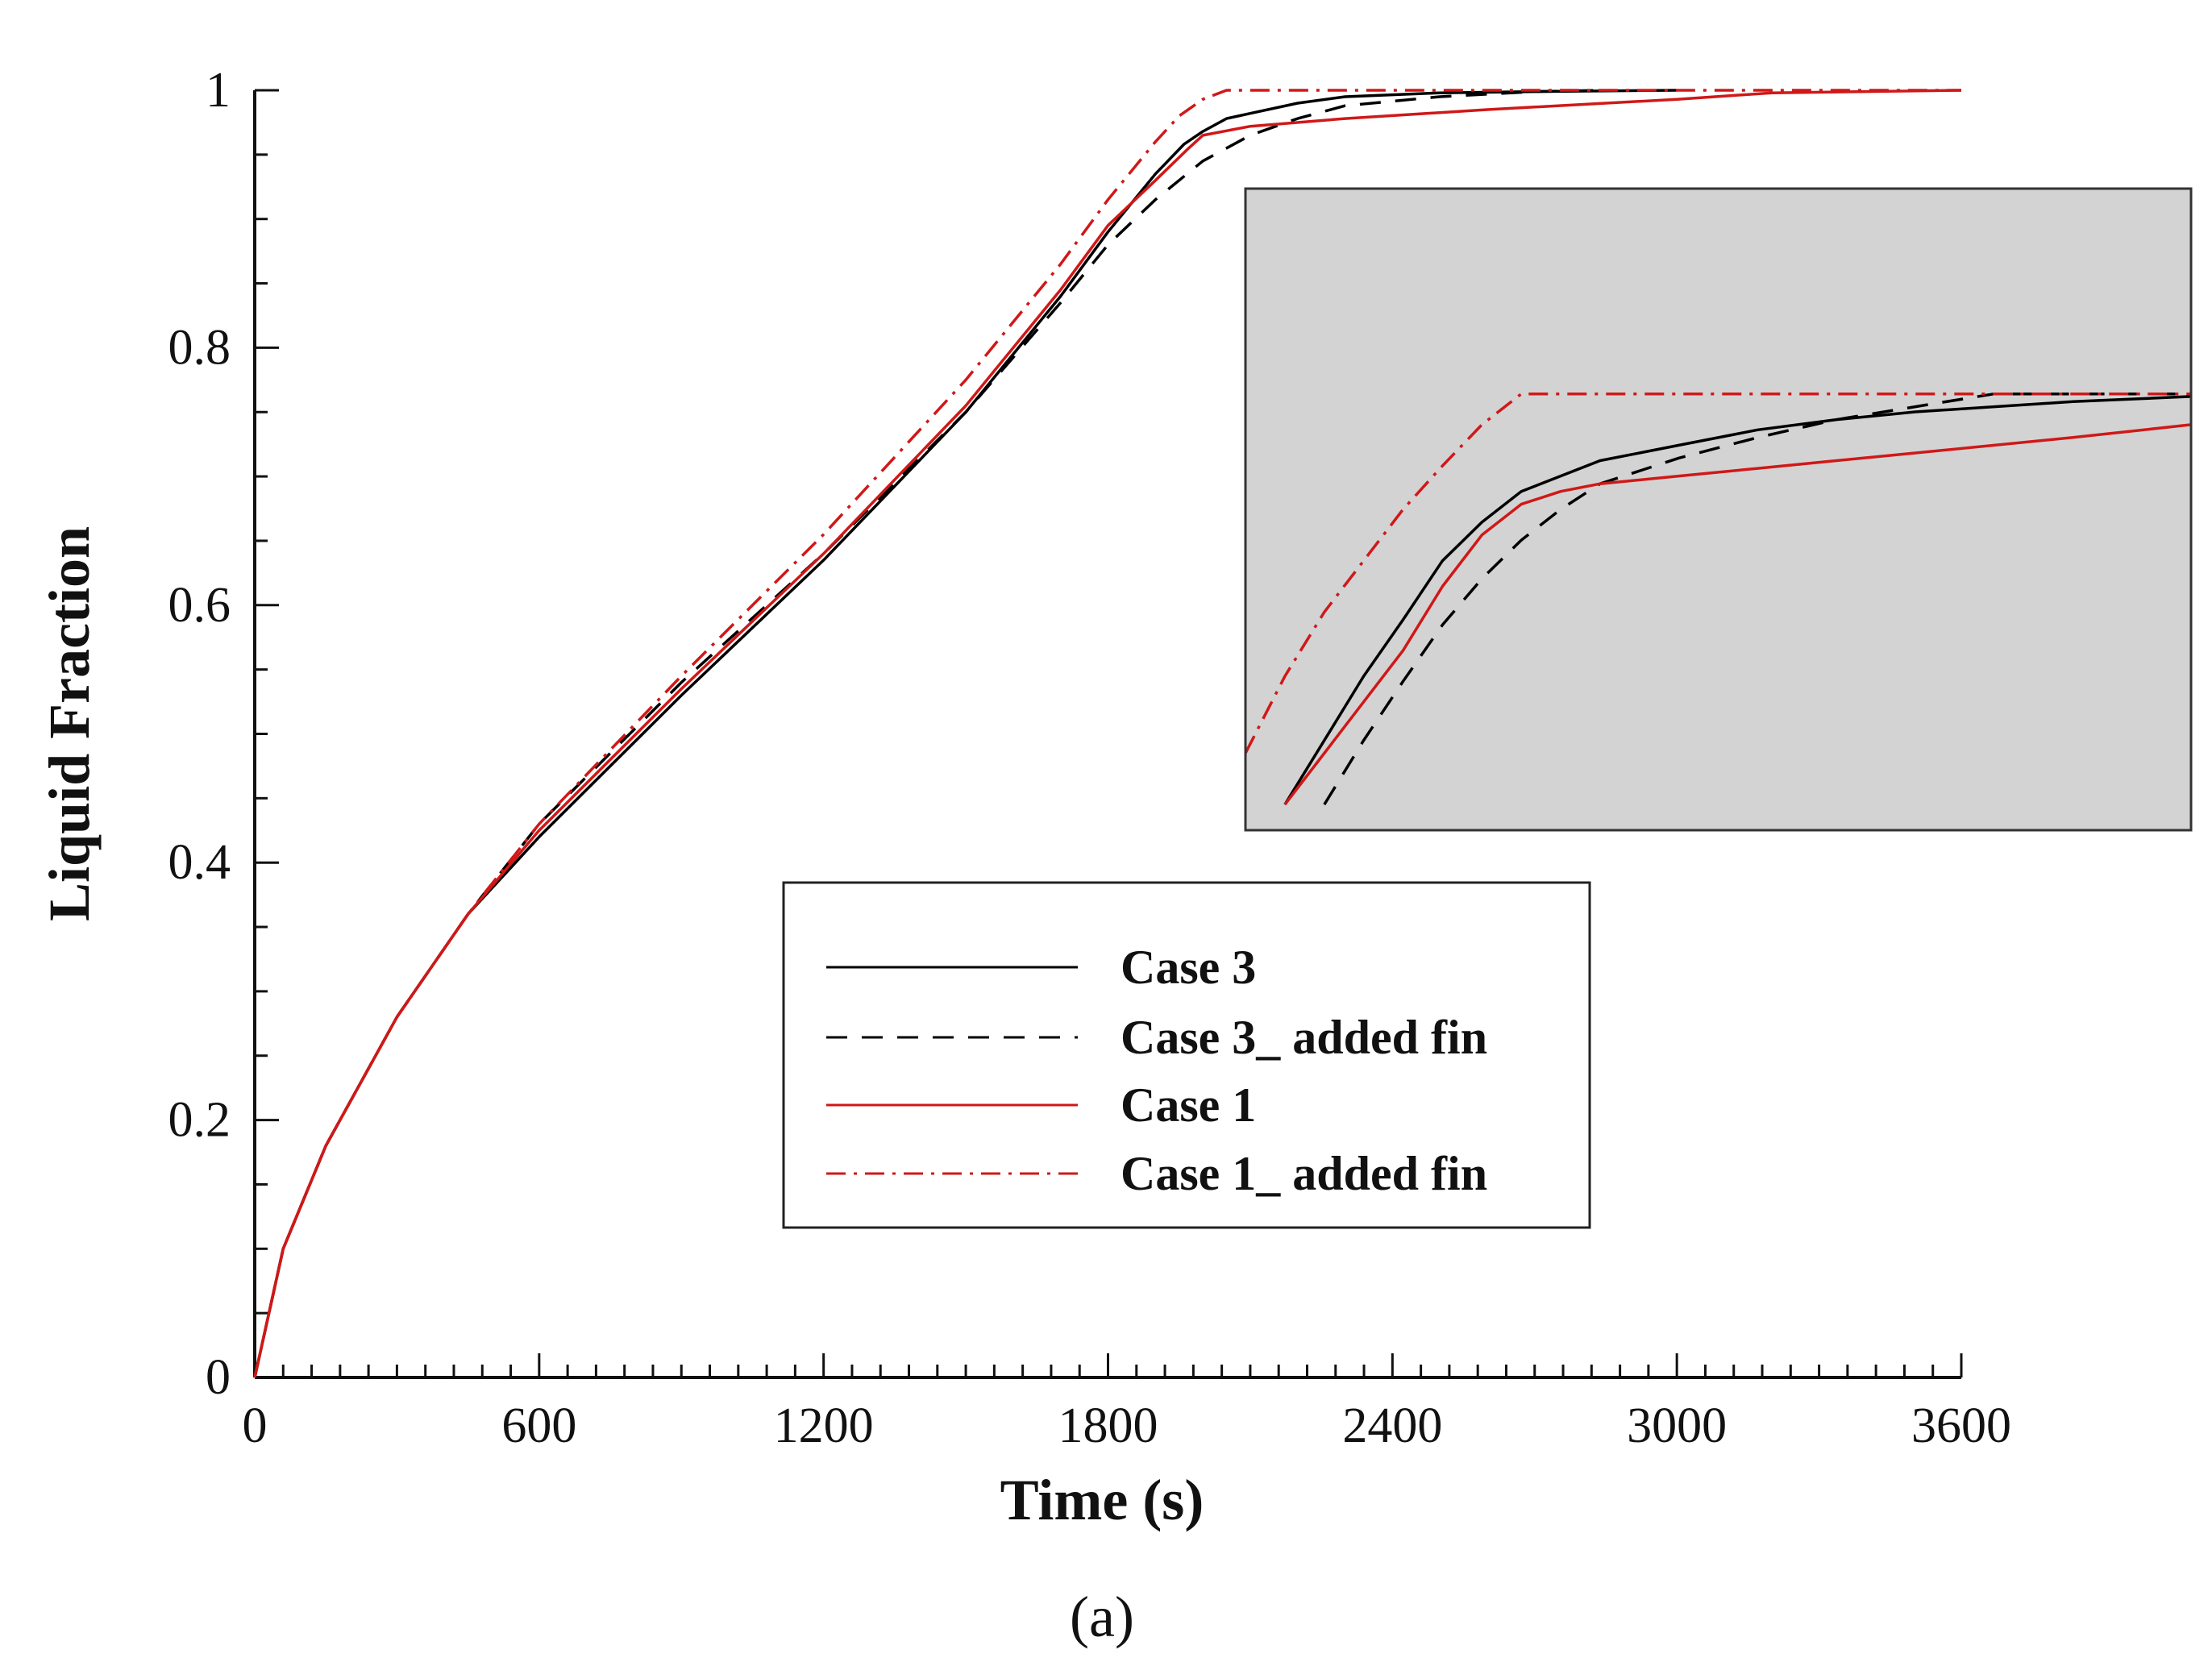 Image resolution: width=2212 pixels, height=1662 pixels. Describe the element at coordinates (255, 1426) in the screenshot. I see `x-tick-label: 0` at that location.